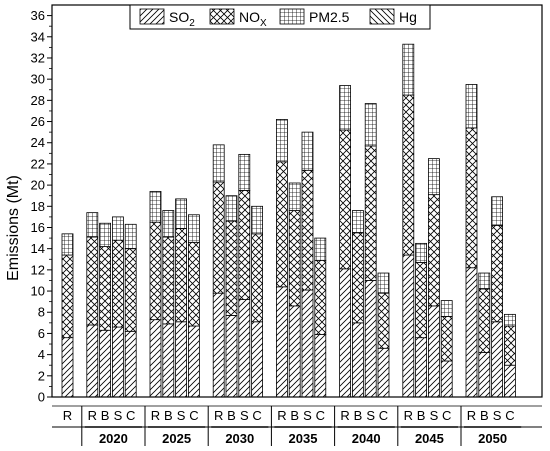  What do you see at coordinates (38, 269) in the screenshot?
I see `y-tick-label: 12` at bounding box center [38, 269].